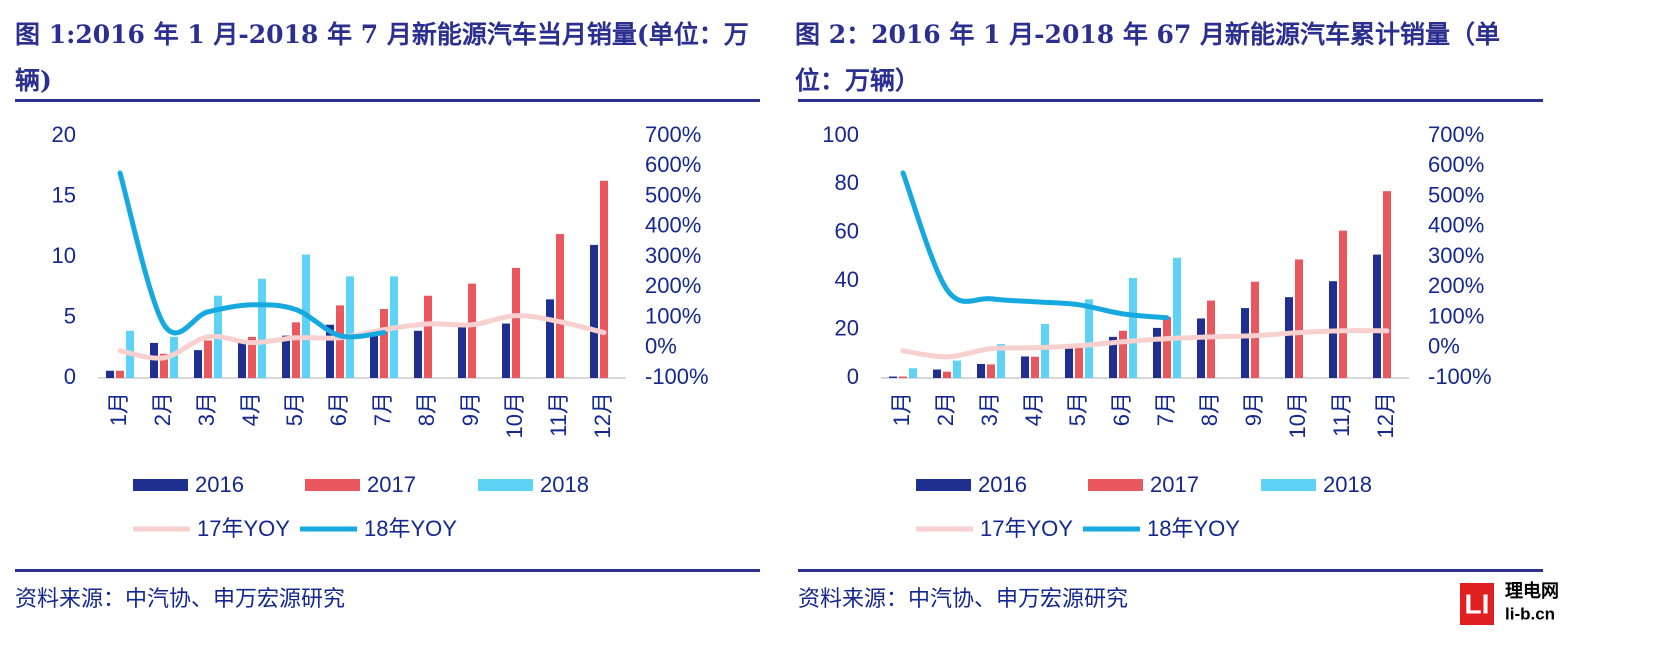  I want to click on logo-box, so click(1477, 604).